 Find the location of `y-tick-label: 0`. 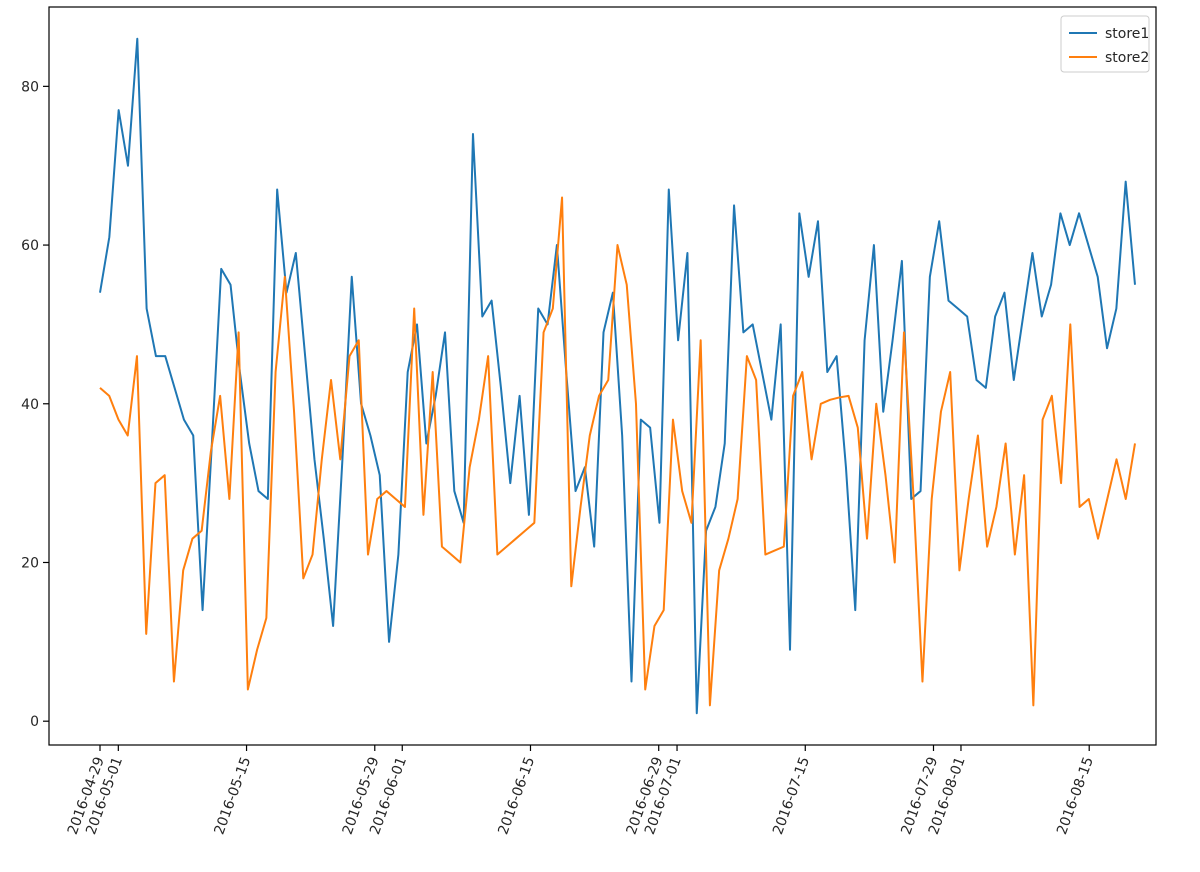

y-tick-label: 0 is located at coordinates (34, 722).